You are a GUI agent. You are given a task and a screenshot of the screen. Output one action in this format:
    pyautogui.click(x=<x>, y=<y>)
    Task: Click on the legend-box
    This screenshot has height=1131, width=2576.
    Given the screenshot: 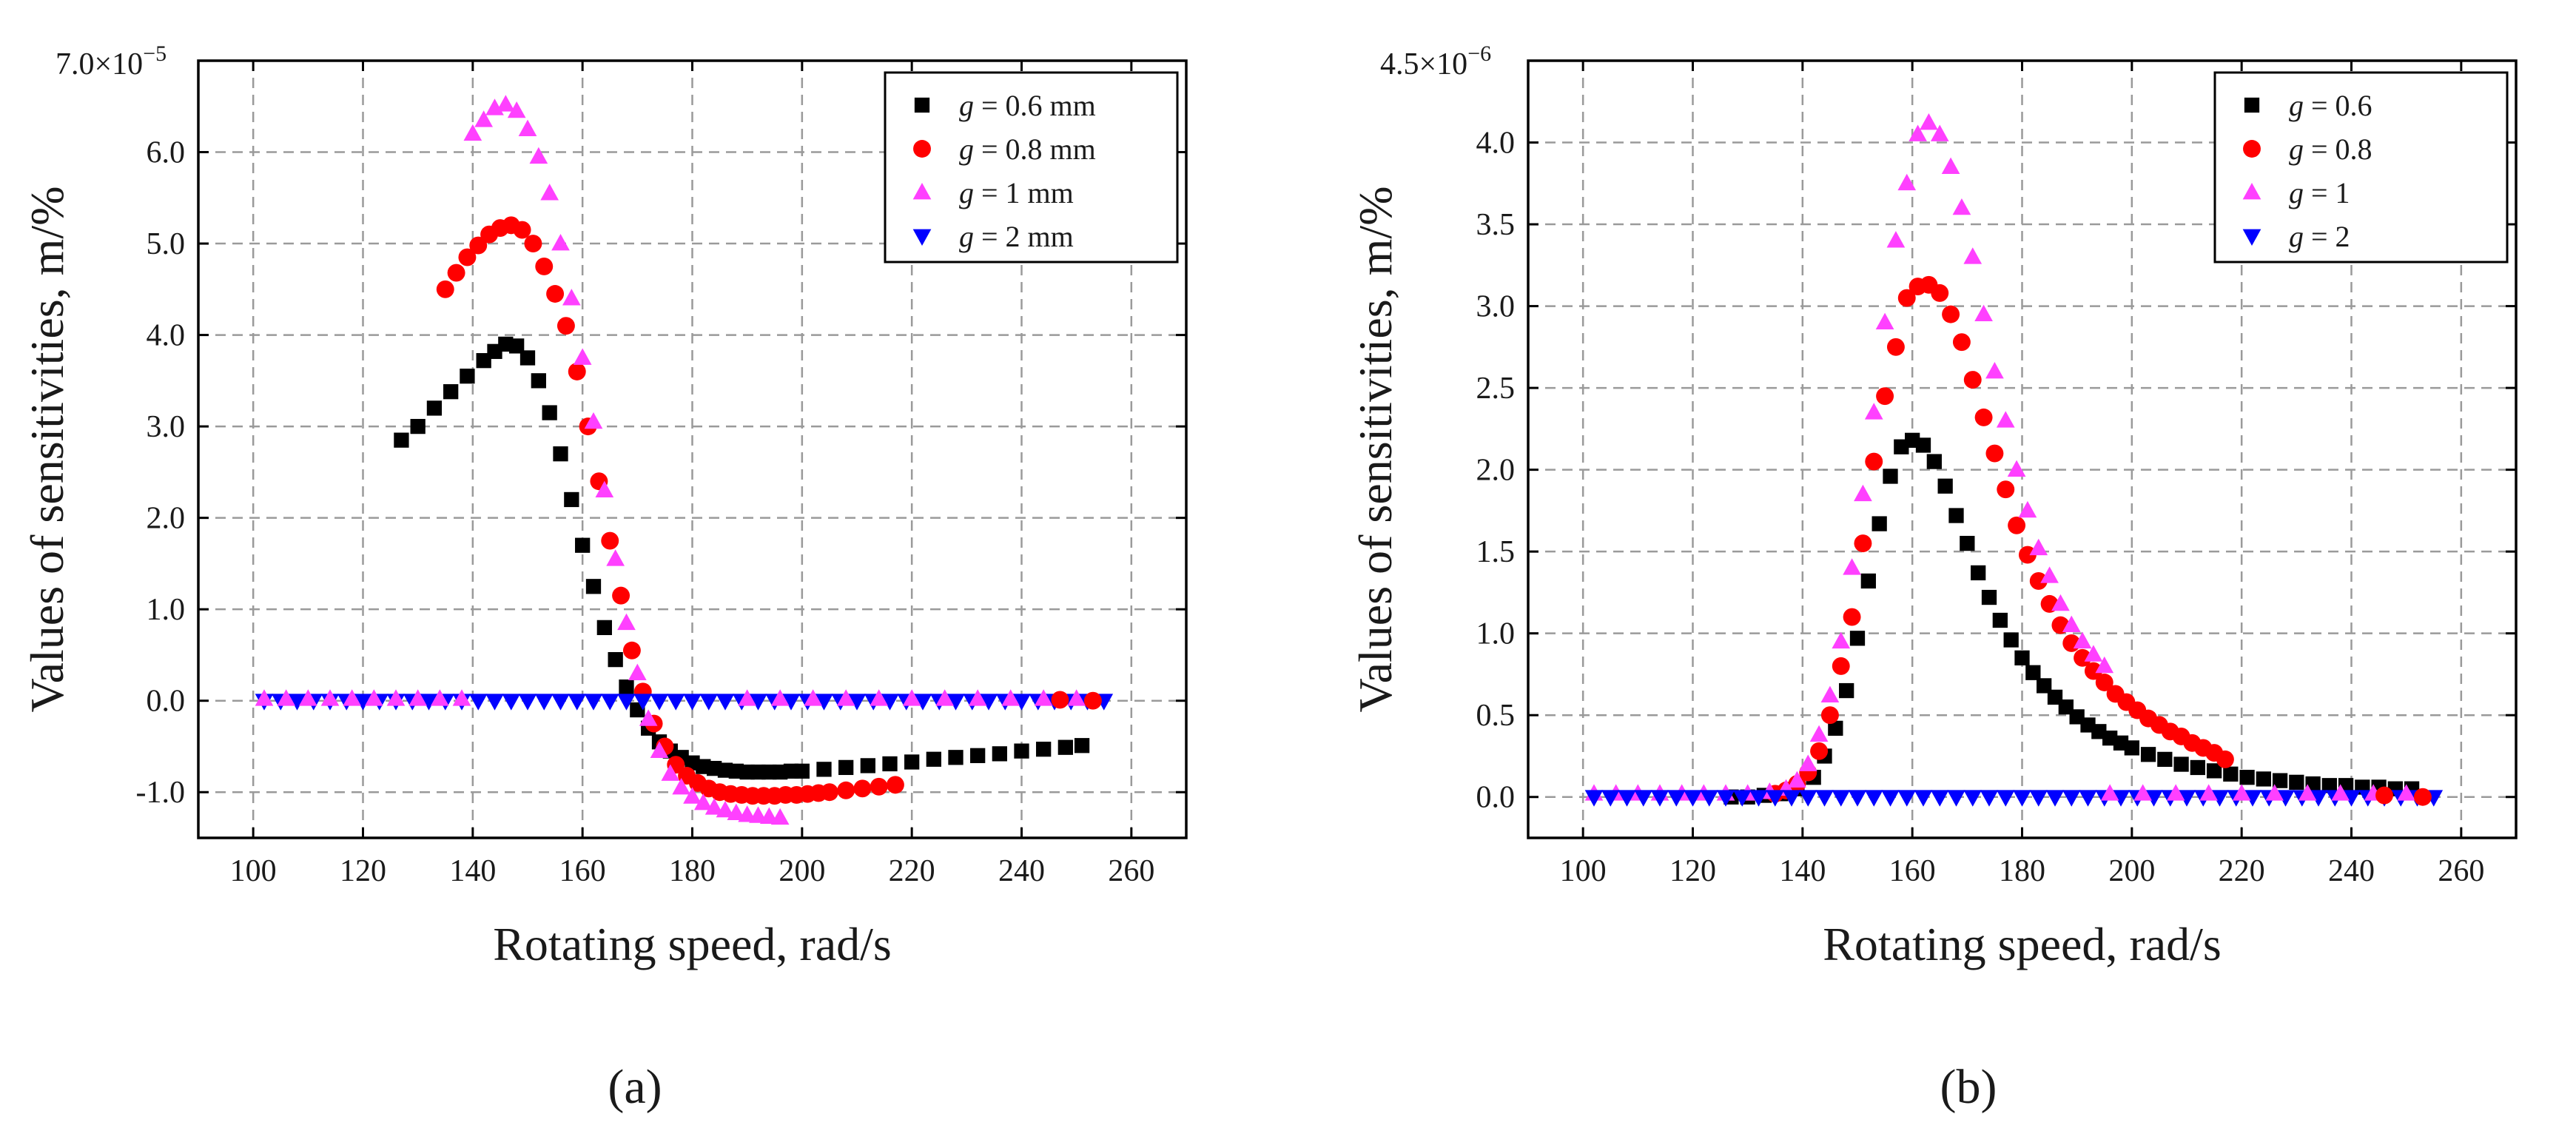 What is the action you would take?
    pyautogui.click(x=2361, y=167)
    